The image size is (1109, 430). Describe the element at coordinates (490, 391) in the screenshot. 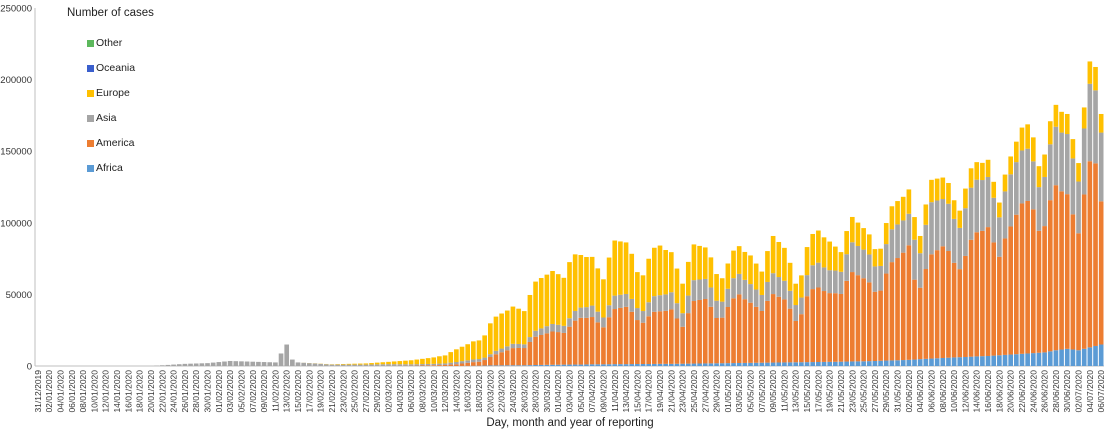

I see `x-tick-label: 20/03/2020` at that location.